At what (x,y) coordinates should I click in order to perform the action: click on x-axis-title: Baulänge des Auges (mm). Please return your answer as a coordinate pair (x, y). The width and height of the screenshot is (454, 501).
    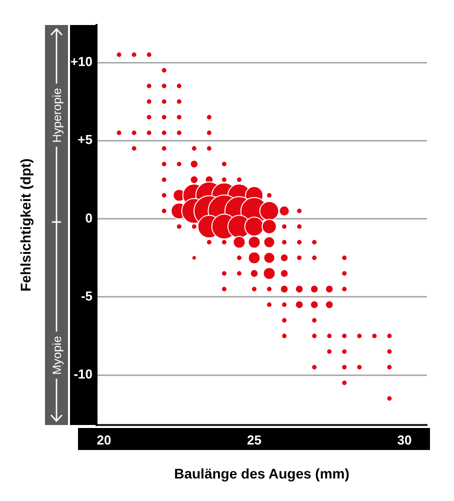
    Looking at the image, I should click on (262, 473).